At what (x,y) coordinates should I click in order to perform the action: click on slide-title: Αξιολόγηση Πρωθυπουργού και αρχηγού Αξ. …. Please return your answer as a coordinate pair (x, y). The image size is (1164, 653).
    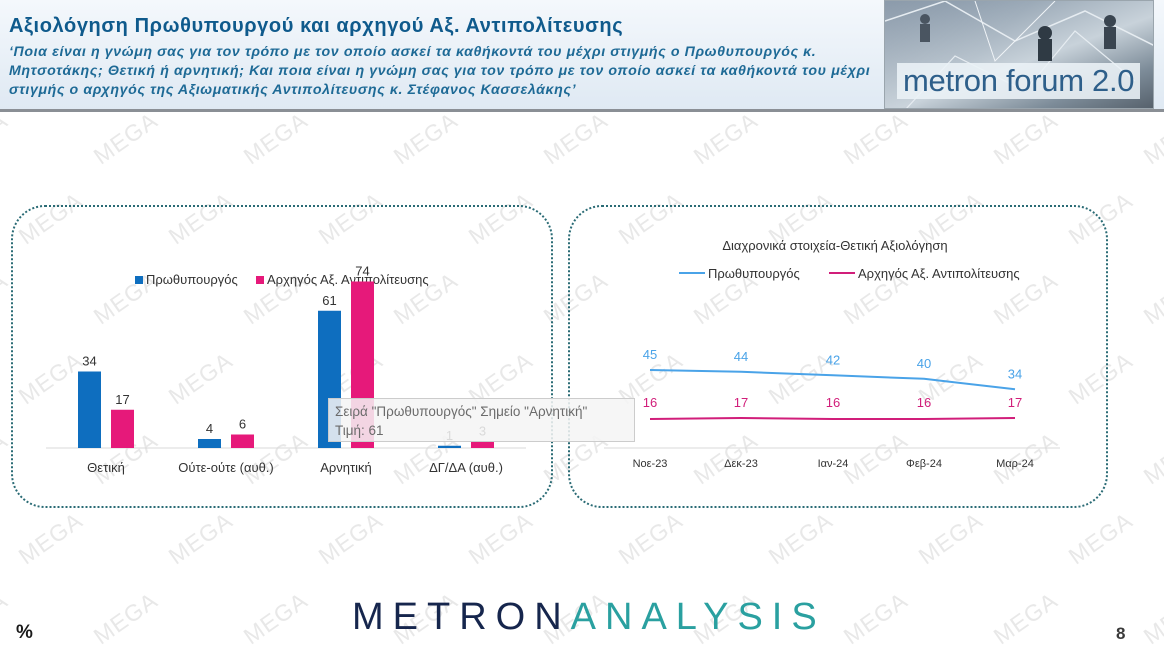
    Looking at the image, I should click on (316, 26).